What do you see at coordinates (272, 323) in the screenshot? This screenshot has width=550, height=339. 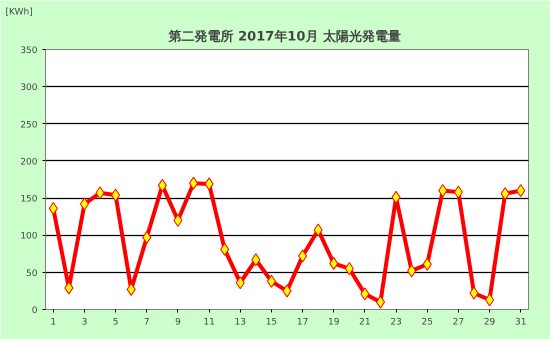 I see `x-tick-label: 15` at bounding box center [272, 323].